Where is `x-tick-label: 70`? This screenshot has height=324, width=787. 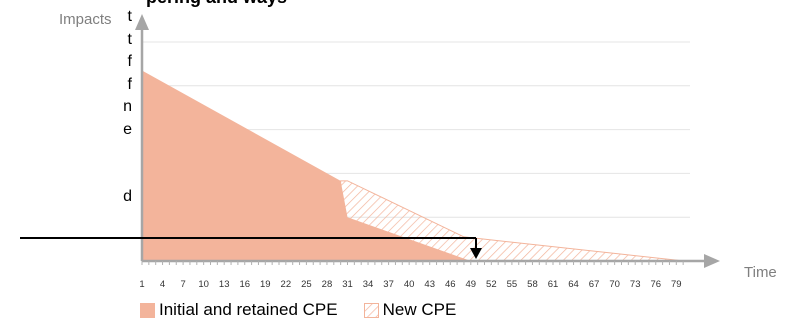
x-tick-label: 70 is located at coordinates (614, 284).